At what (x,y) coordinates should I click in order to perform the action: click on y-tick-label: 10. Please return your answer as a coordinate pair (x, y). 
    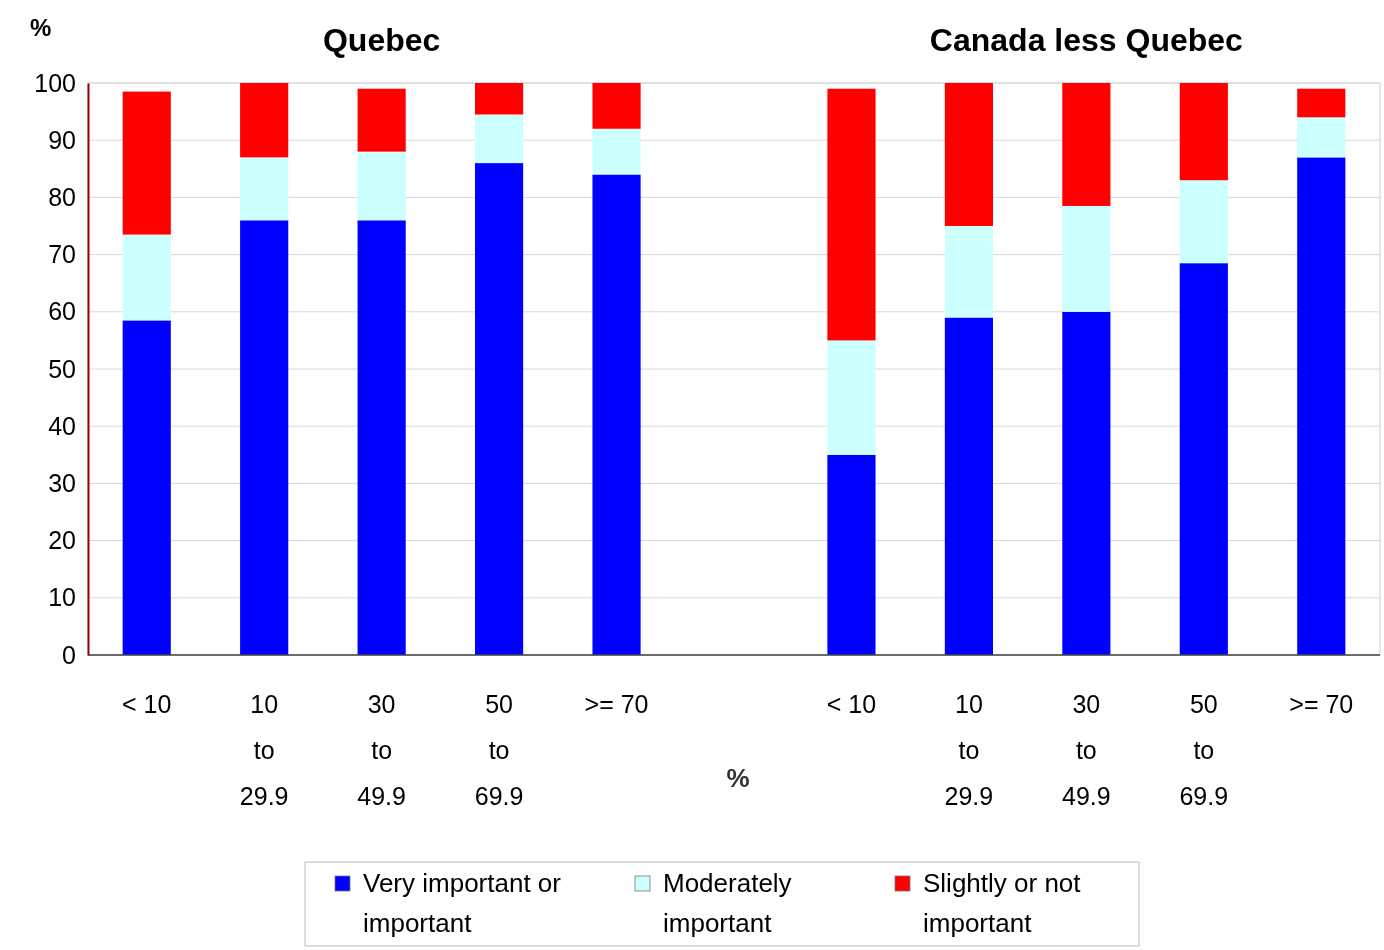
    Looking at the image, I should click on (62, 597).